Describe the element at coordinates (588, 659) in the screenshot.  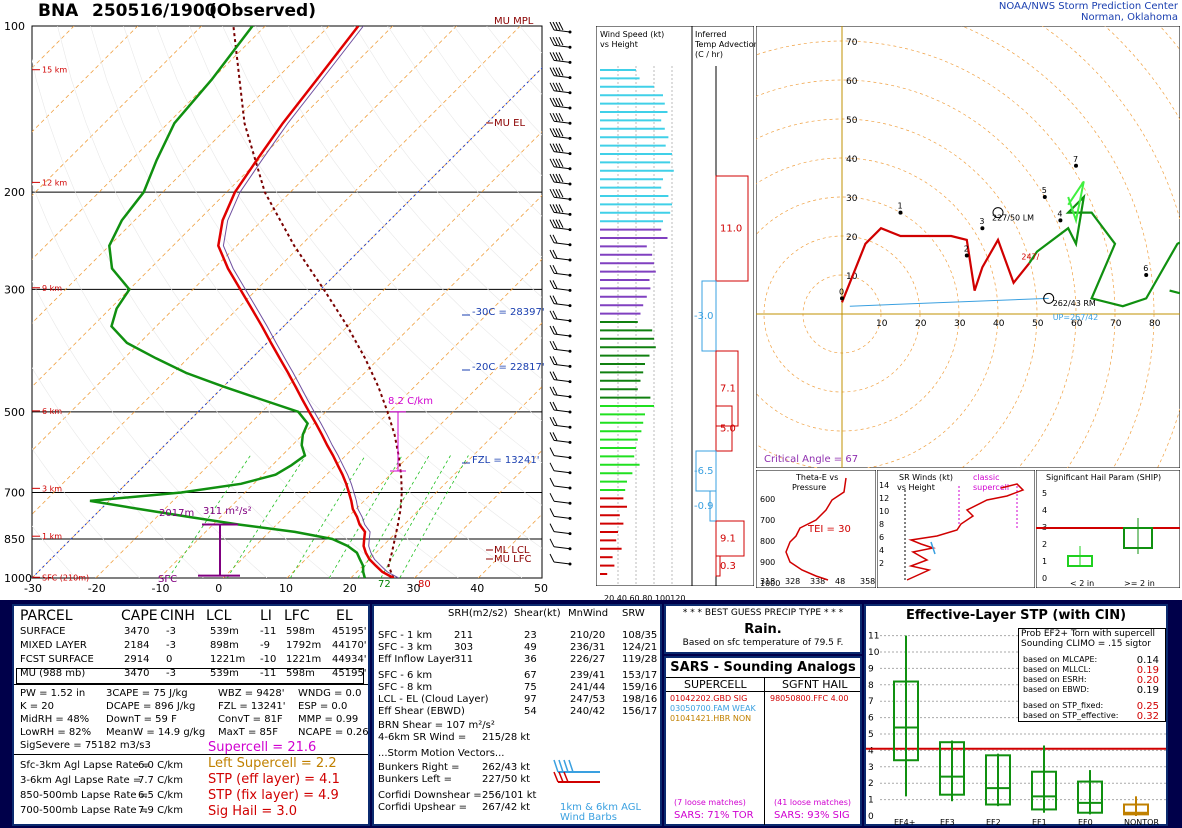
I see `kin-cell: 226/27` at that location.